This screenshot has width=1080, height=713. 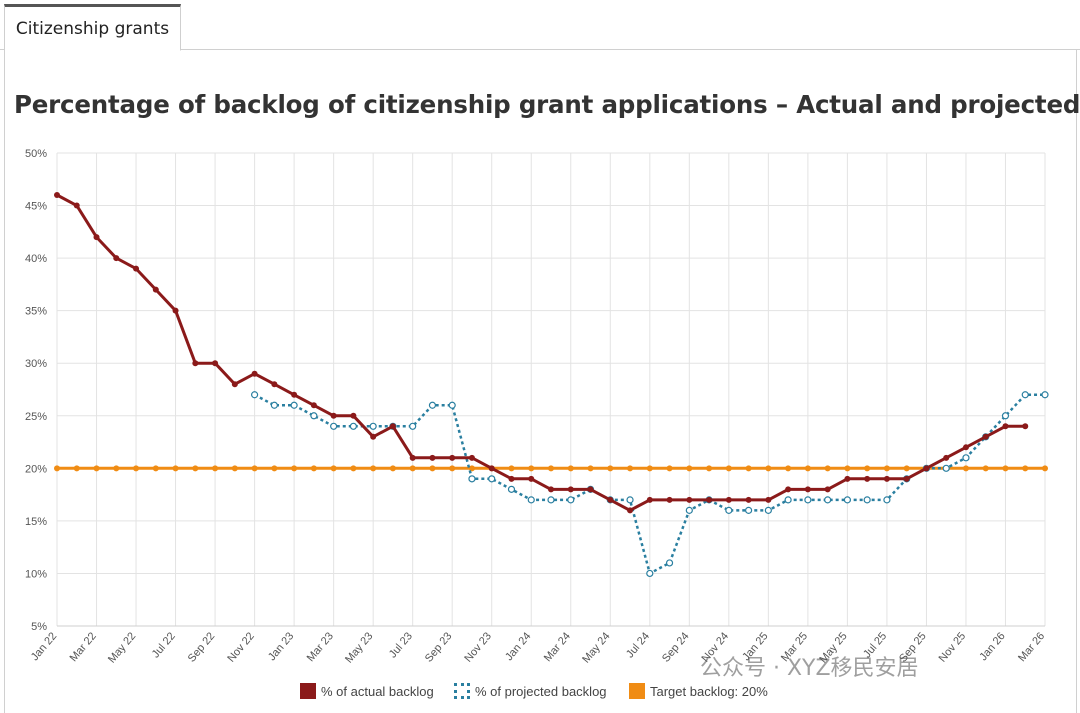 I want to click on y-tick-label: 5%, so click(x=39, y=627).